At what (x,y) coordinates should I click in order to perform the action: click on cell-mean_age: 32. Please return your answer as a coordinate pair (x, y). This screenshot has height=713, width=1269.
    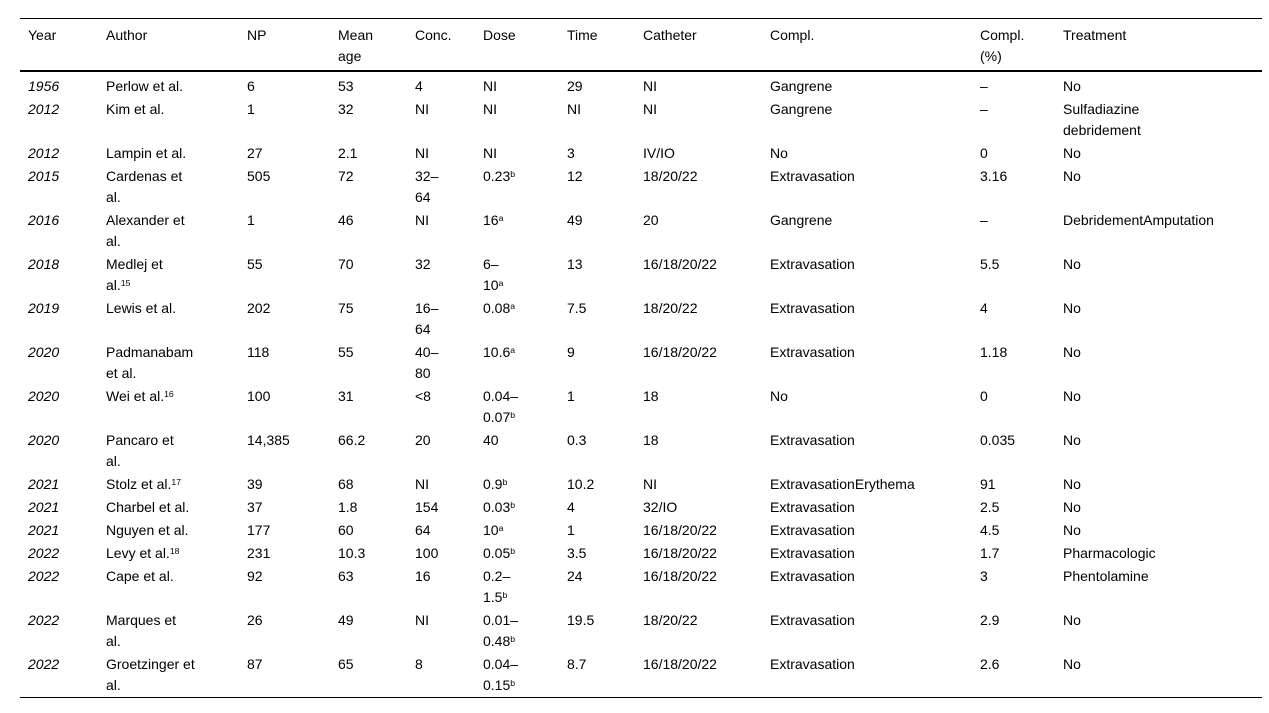
    Looking at the image, I should click on (346, 109).